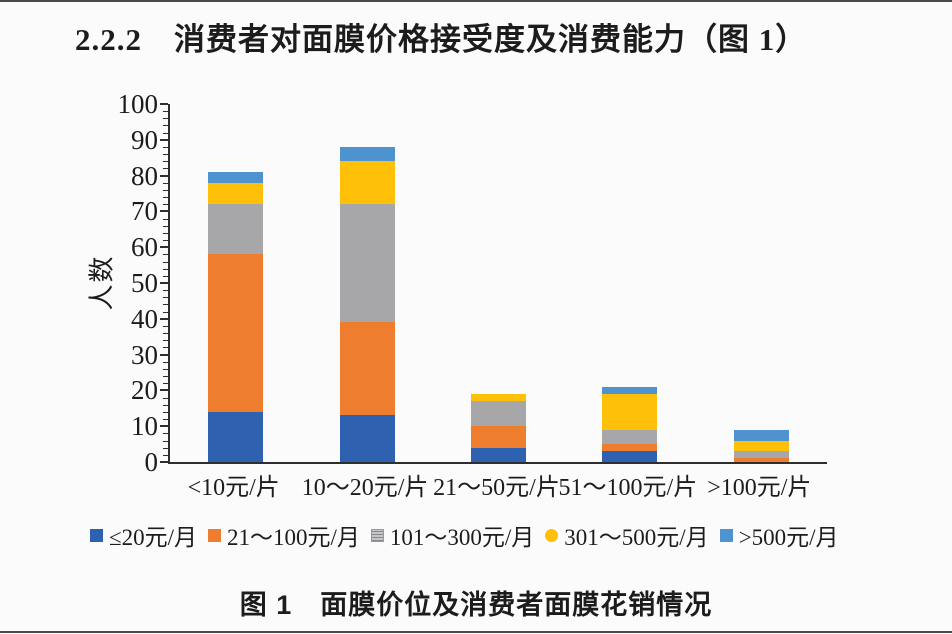  I want to click on legend-item: ≤20元/月, so click(143, 535).